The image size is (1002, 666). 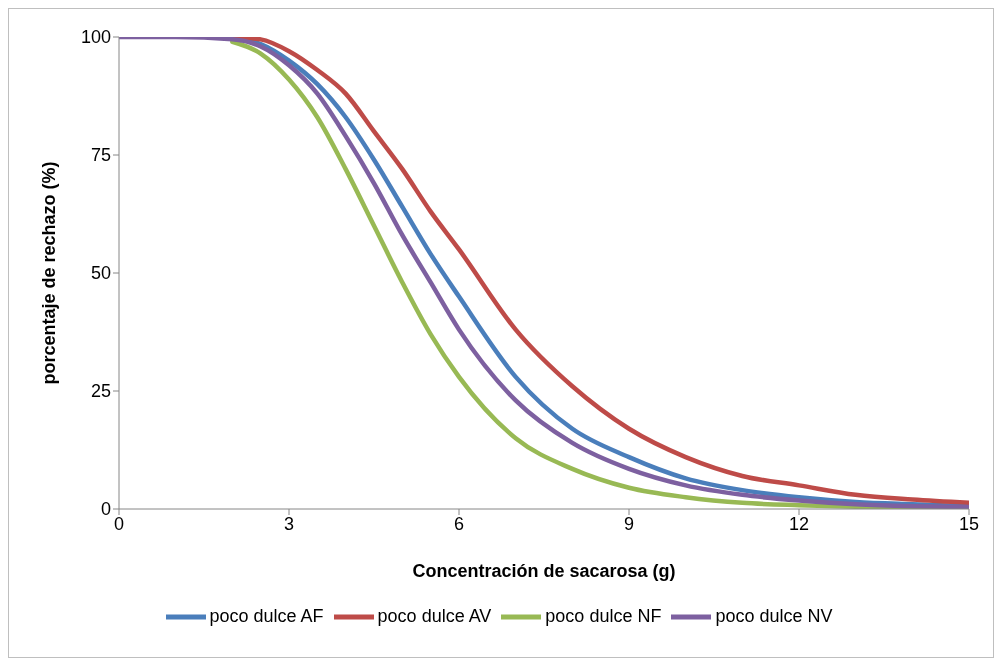 What do you see at coordinates (105, 509) in the screenshot?
I see `y-tick-label: 0` at bounding box center [105, 509].